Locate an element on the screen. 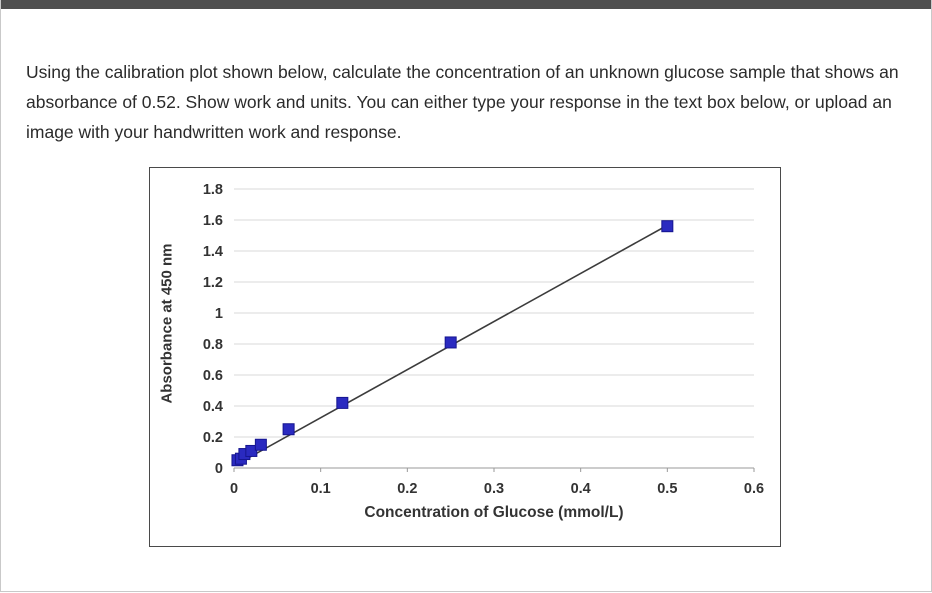 Image resolution: width=932 pixels, height=593 pixels. x-tick-label: 0.3 is located at coordinates (494, 489).